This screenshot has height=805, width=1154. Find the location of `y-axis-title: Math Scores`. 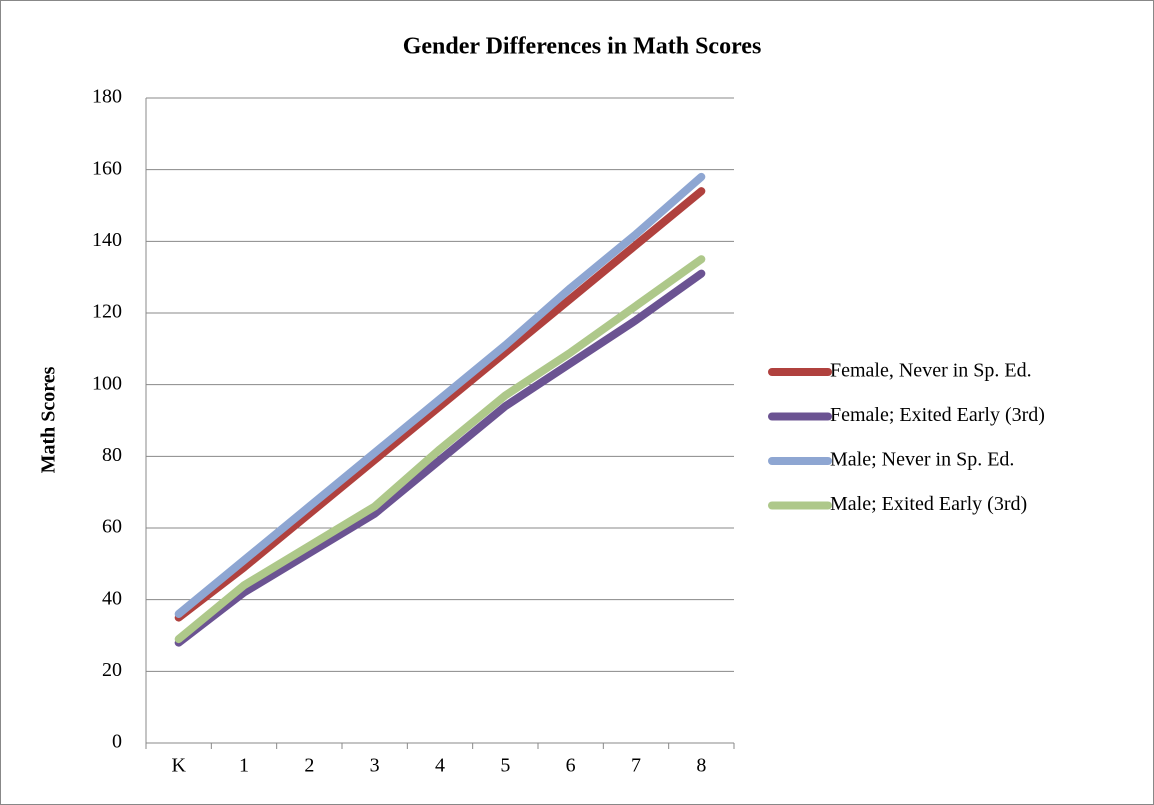

y-axis-title: Math Scores is located at coordinates (49, 419).